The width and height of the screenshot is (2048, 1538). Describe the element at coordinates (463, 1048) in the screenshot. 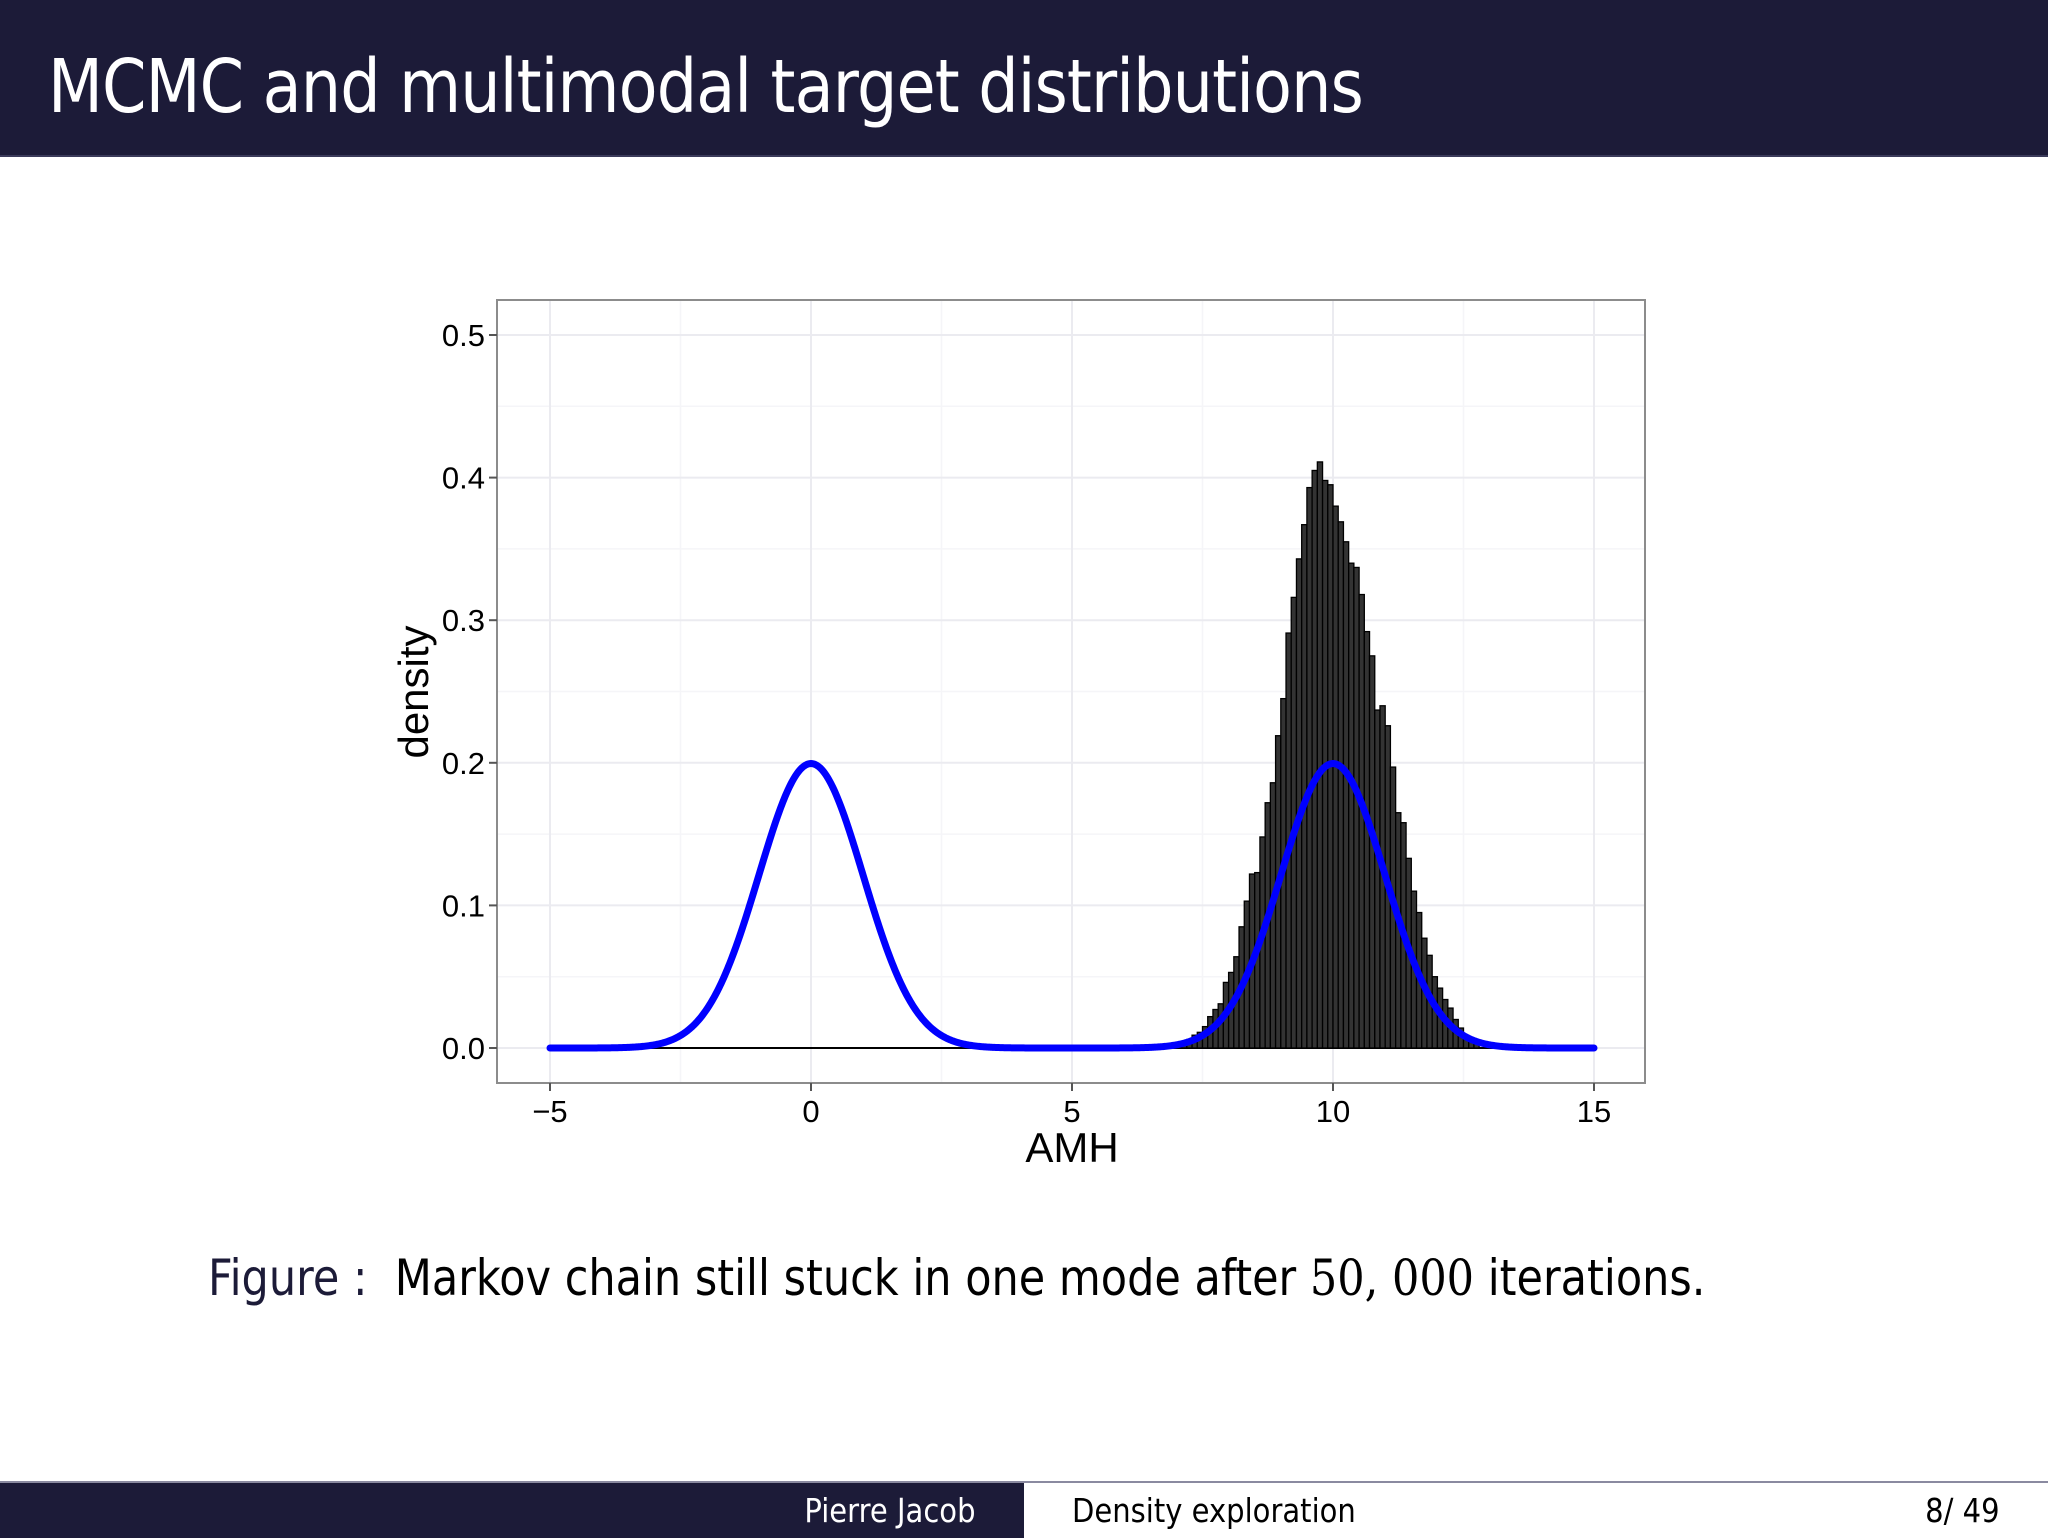

I see `y-tick-label: 0.0` at that location.